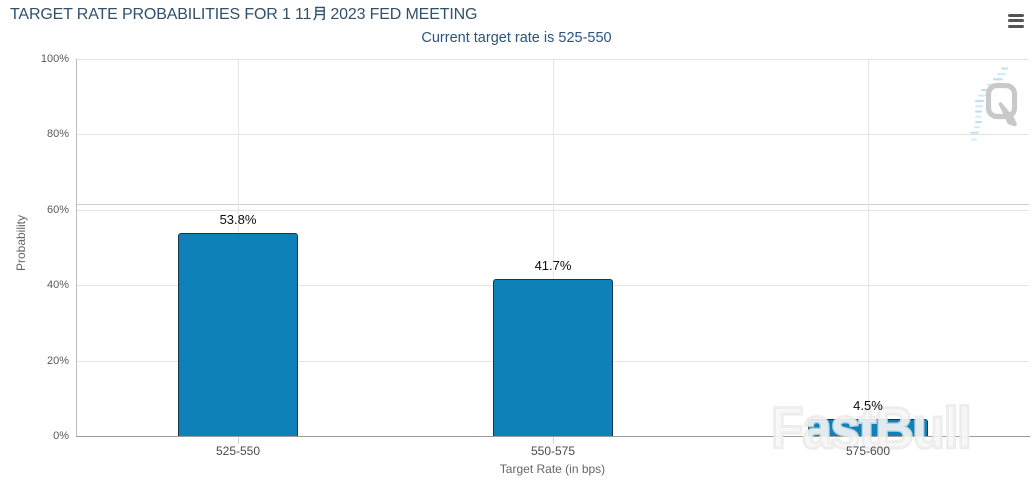 The width and height of the screenshot is (1033, 488). I want to click on bar-value-label: 41.7%, so click(553, 265).